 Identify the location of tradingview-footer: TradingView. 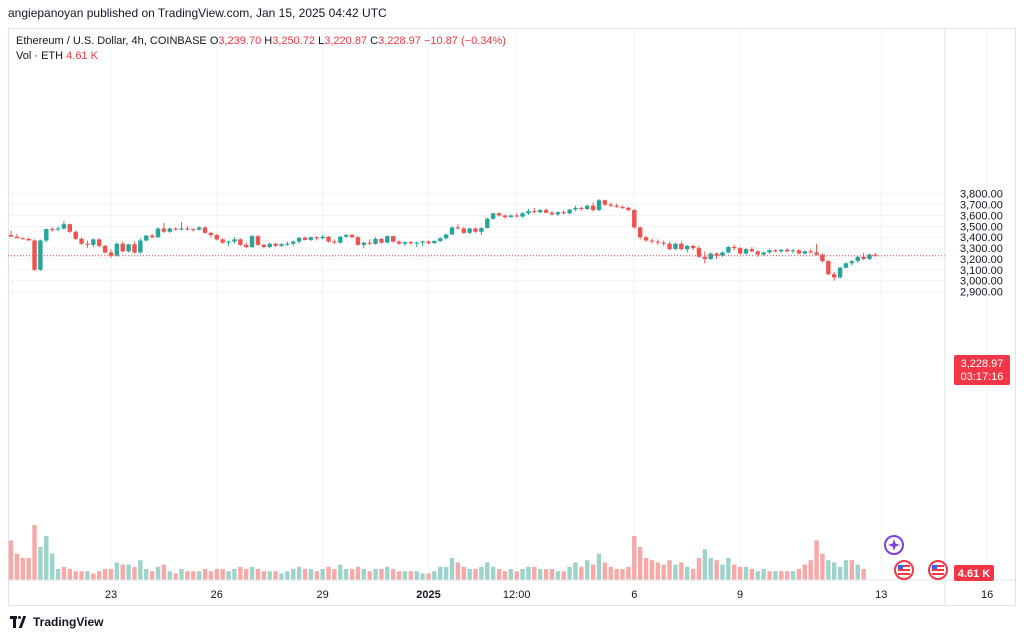
(56, 622).